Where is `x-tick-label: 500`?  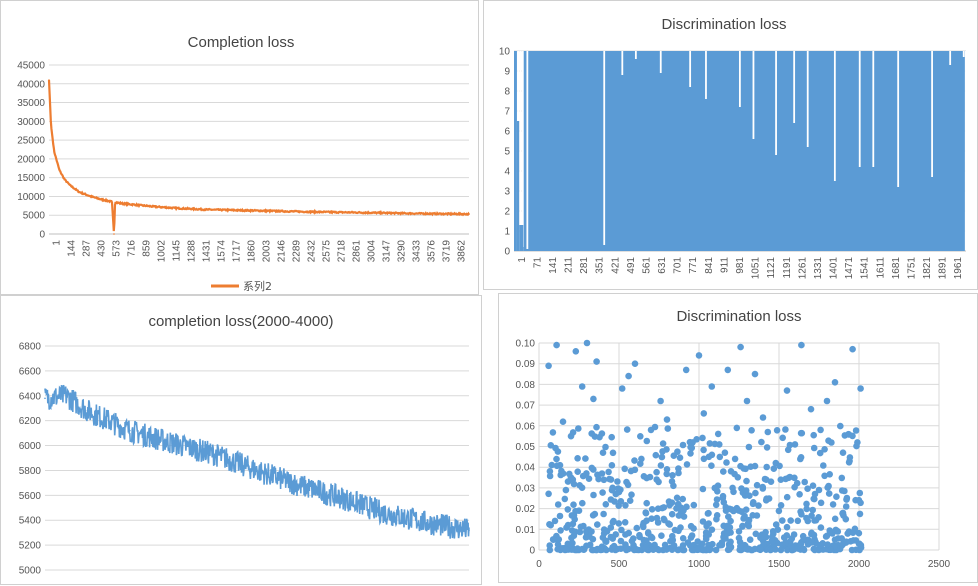 x-tick-label: 500 is located at coordinates (619, 564).